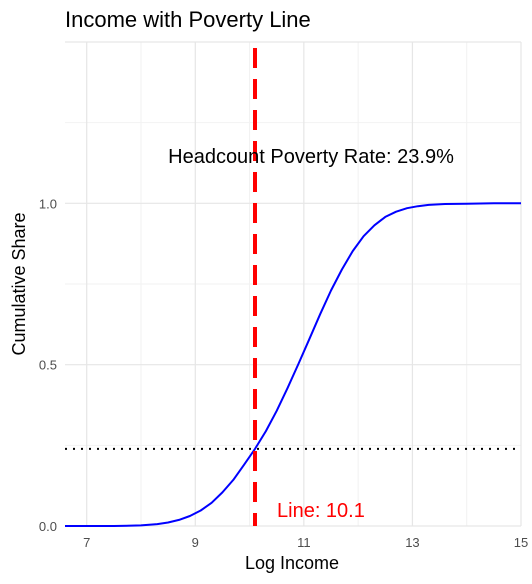 The image size is (532, 584). I want to click on y-tick-label: 0.0, so click(48, 526).